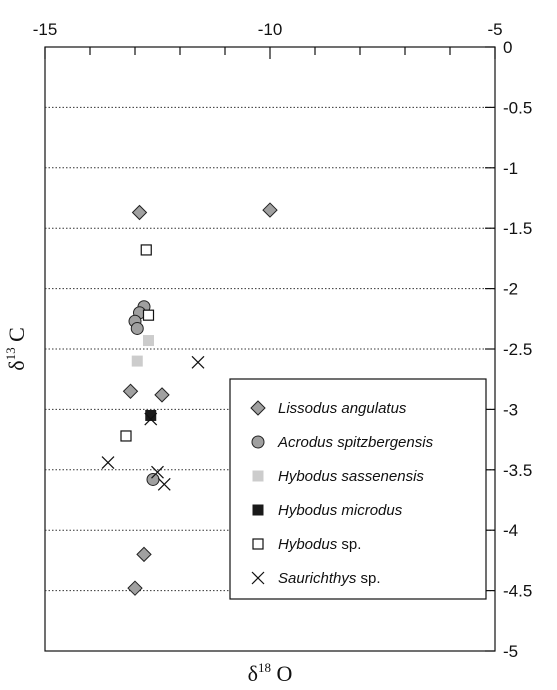 This screenshot has height=690, width=557. I want to click on x-tick-label: -5, so click(494, 29).